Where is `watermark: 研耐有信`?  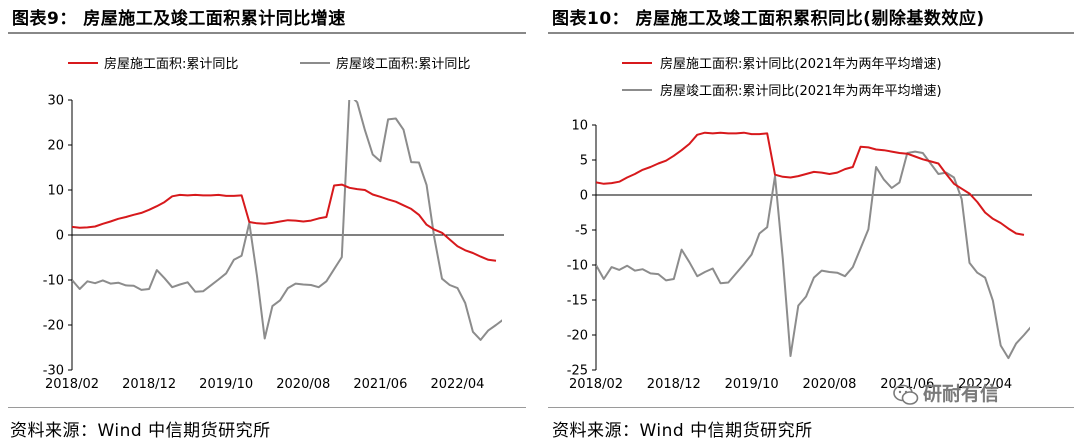
watermark: 研耐有信 is located at coordinates (946, 392).